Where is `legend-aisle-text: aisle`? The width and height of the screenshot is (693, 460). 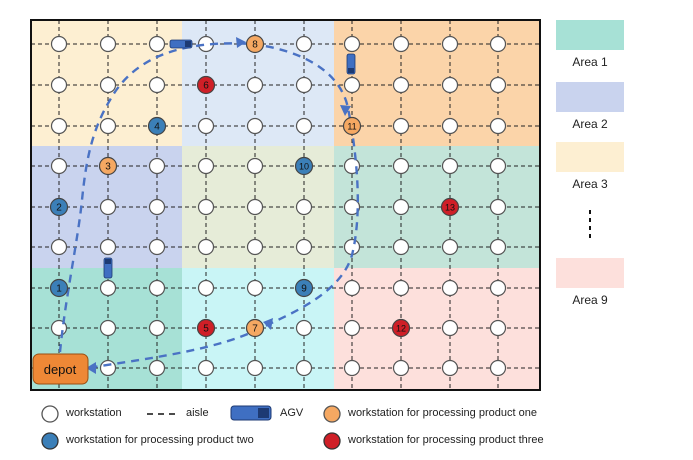
legend-aisle-text: aisle is located at coordinates (197, 413).